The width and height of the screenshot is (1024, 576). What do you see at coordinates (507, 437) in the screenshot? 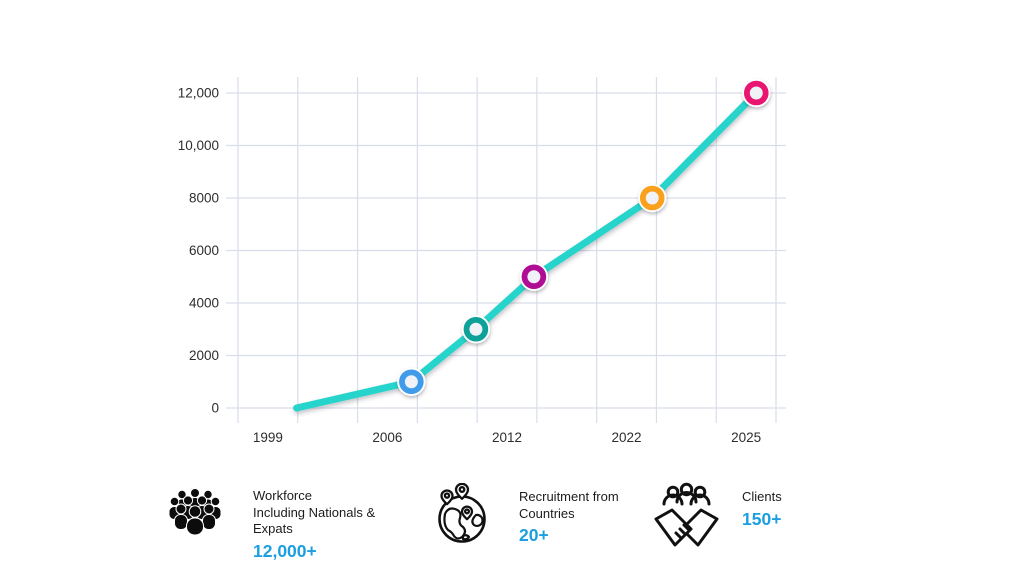
I see `x-tick-label: 2012` at bounding box center [507, 437].